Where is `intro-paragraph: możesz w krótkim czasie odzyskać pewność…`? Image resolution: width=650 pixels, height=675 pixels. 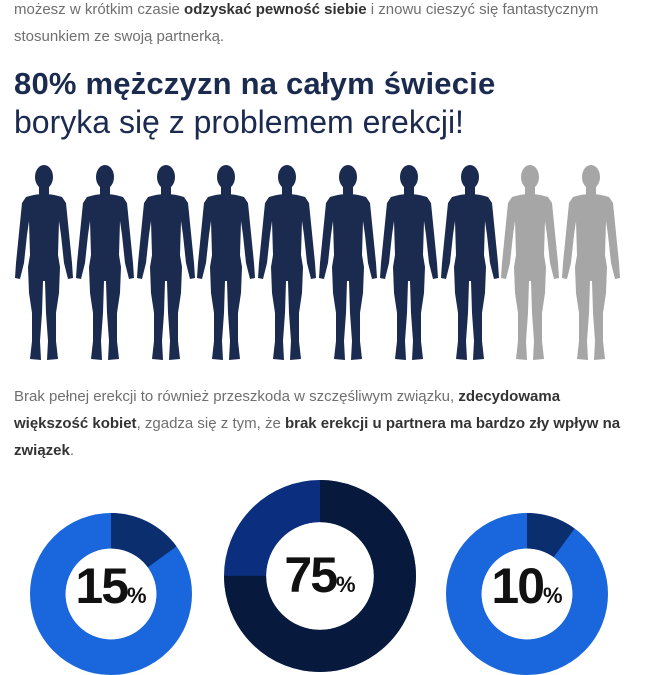
intro-paragraph: możesz w krótkim czasie odzyskać pewność… is located at coordinates (324, 25).